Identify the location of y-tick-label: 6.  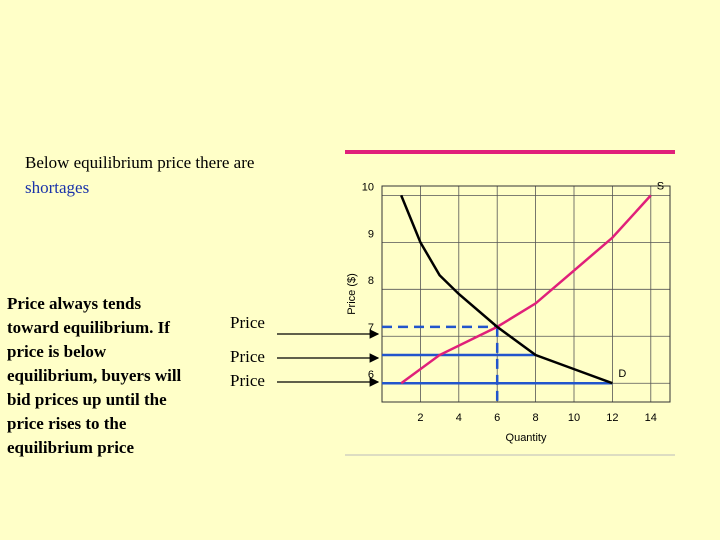
(371, 375).